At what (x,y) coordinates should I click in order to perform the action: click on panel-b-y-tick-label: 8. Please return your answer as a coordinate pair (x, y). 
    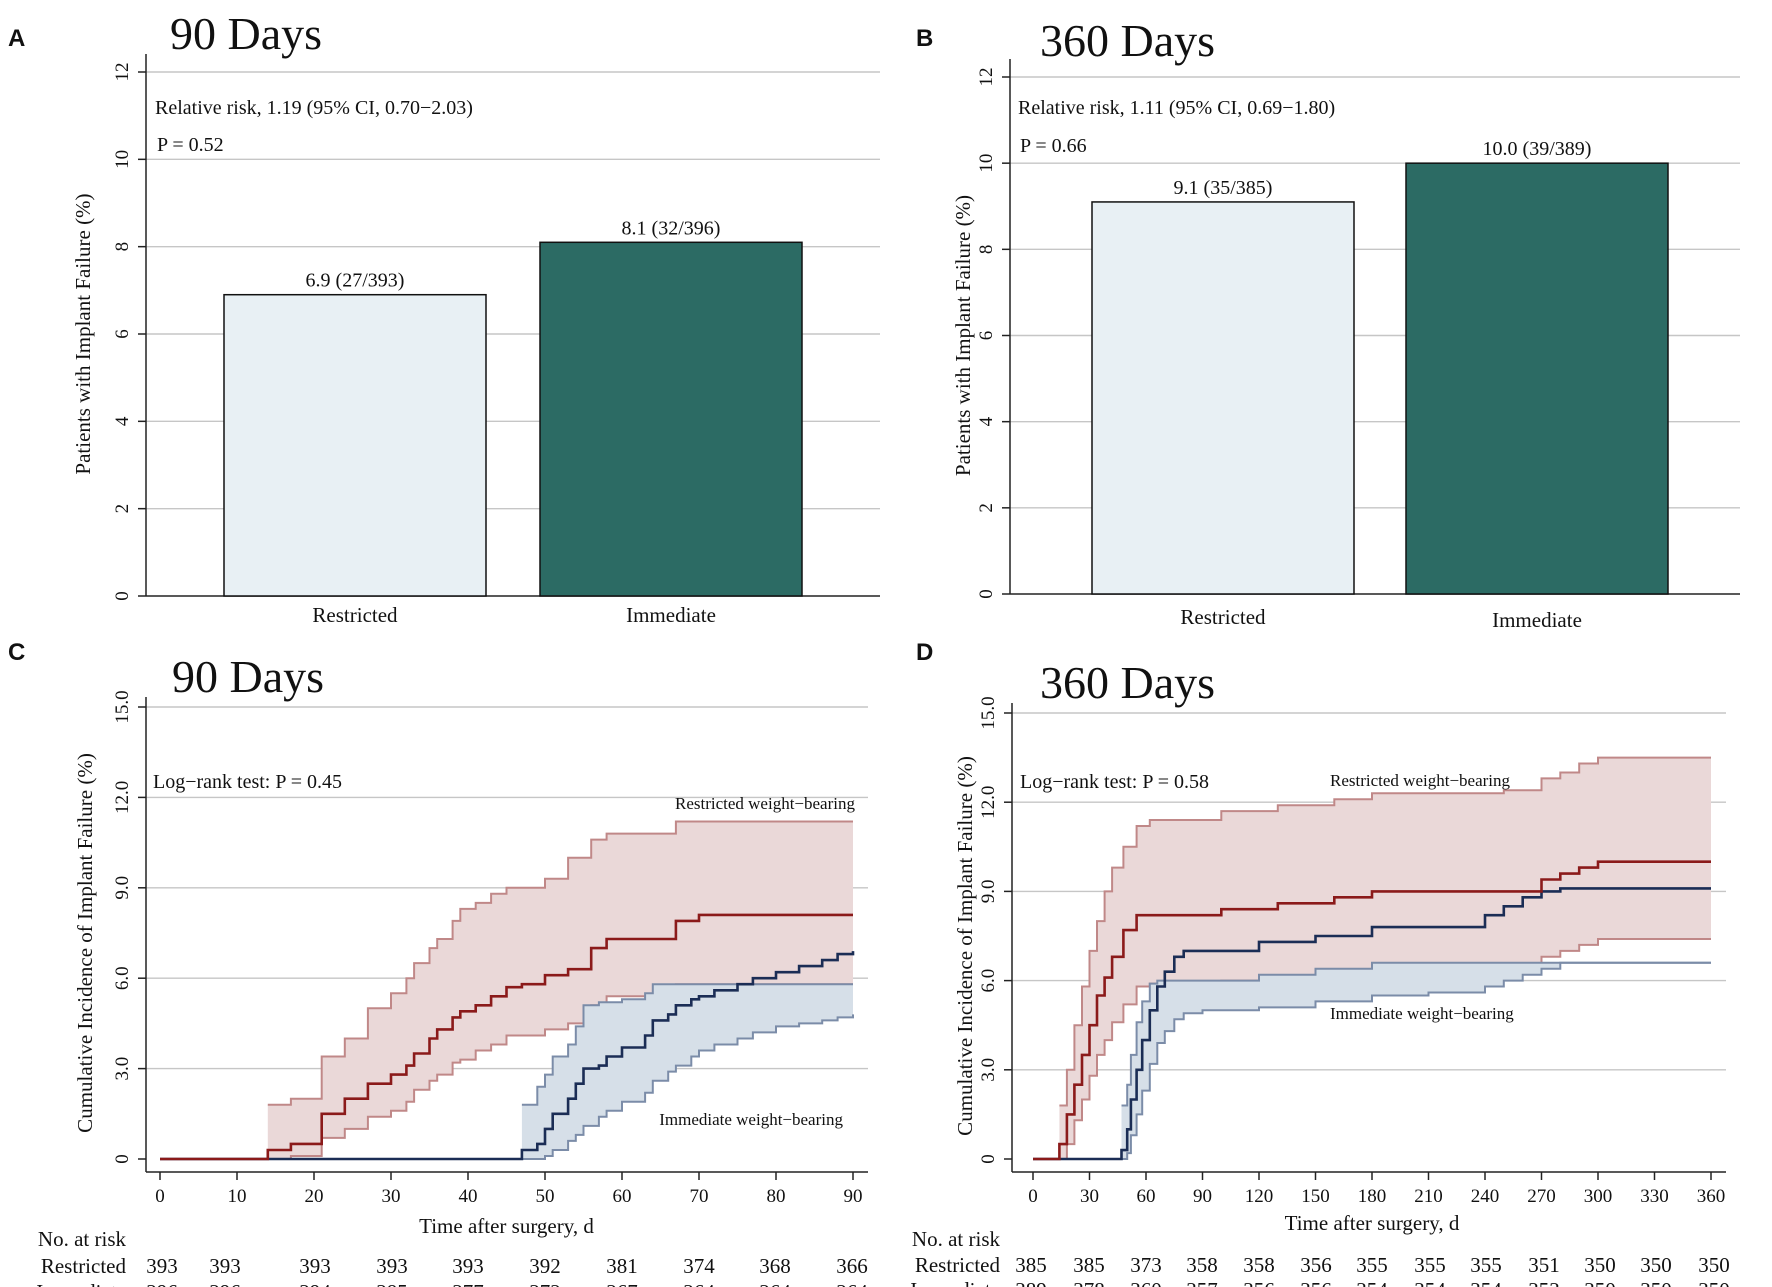
    Looking at the image, I should click on (986, 250).